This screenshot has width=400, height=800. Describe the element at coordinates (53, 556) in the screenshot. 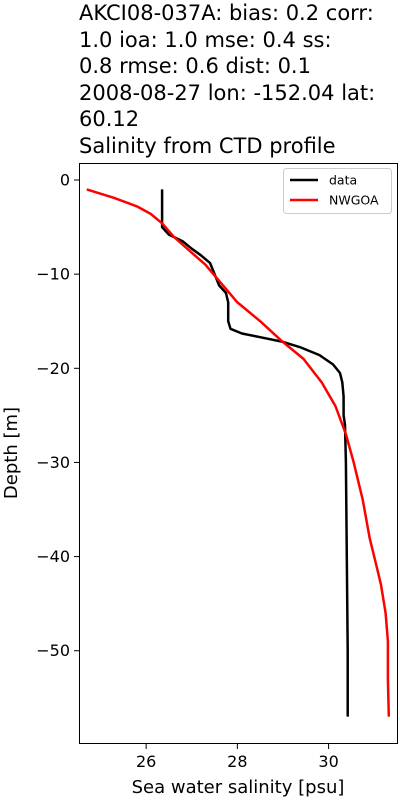

I see `y-tick-label: −40` at that location.